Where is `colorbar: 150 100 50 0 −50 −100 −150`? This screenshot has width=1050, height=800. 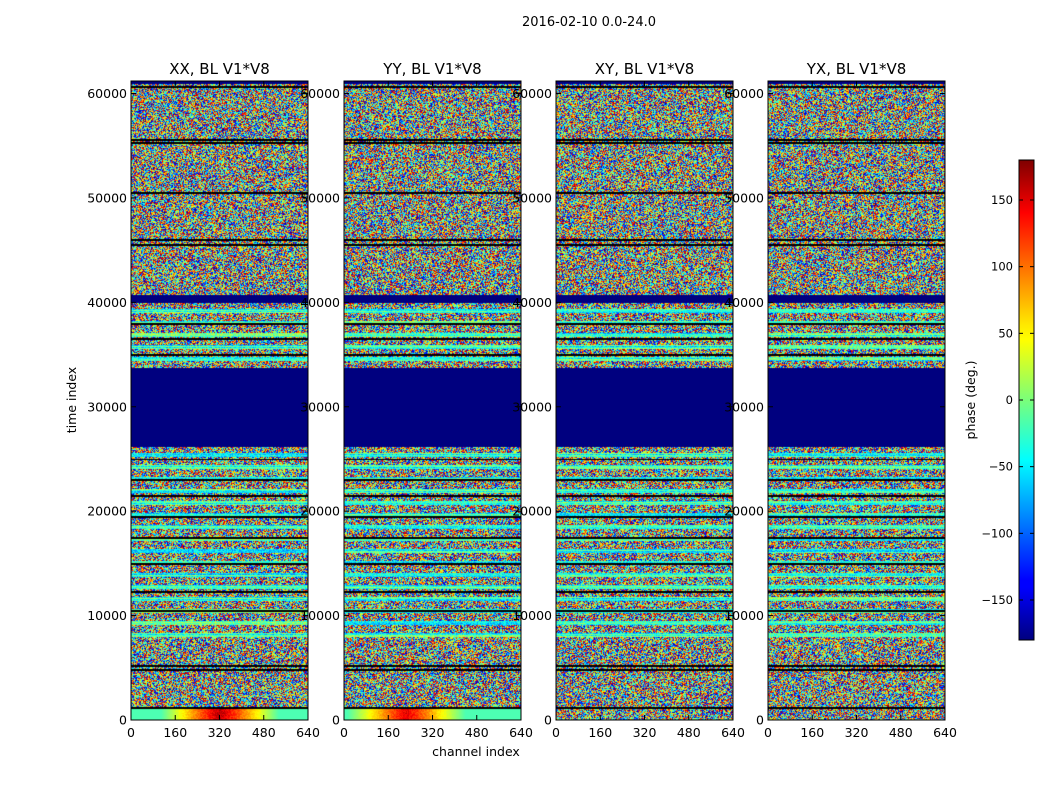
colorbar: 150 100 50 0 −50 −100 −150 is located at coordinates (1008, 400).